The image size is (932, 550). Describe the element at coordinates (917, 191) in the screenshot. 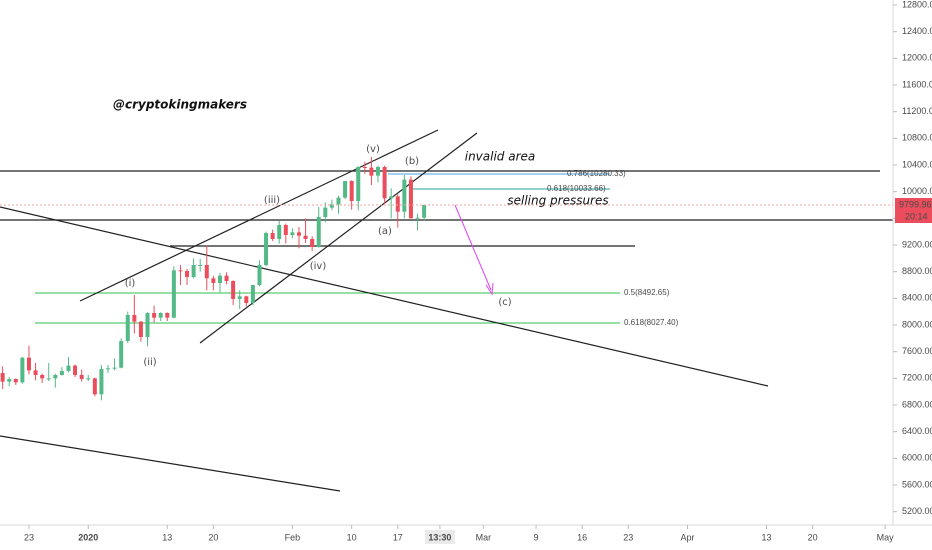

I see `y-tick-label: 10000.00` at that location.